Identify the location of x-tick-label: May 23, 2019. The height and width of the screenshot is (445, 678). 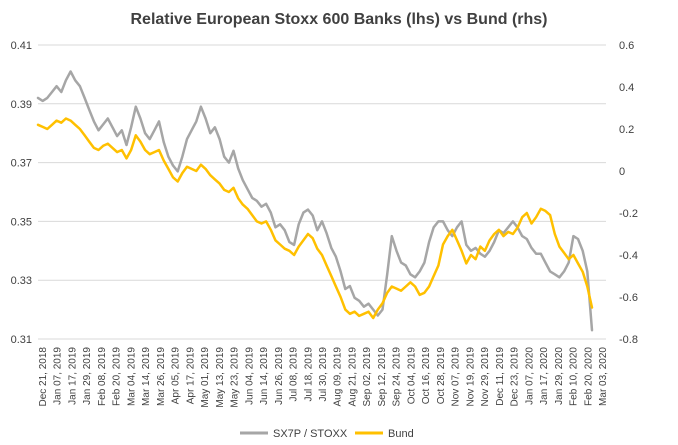
(235, 377).